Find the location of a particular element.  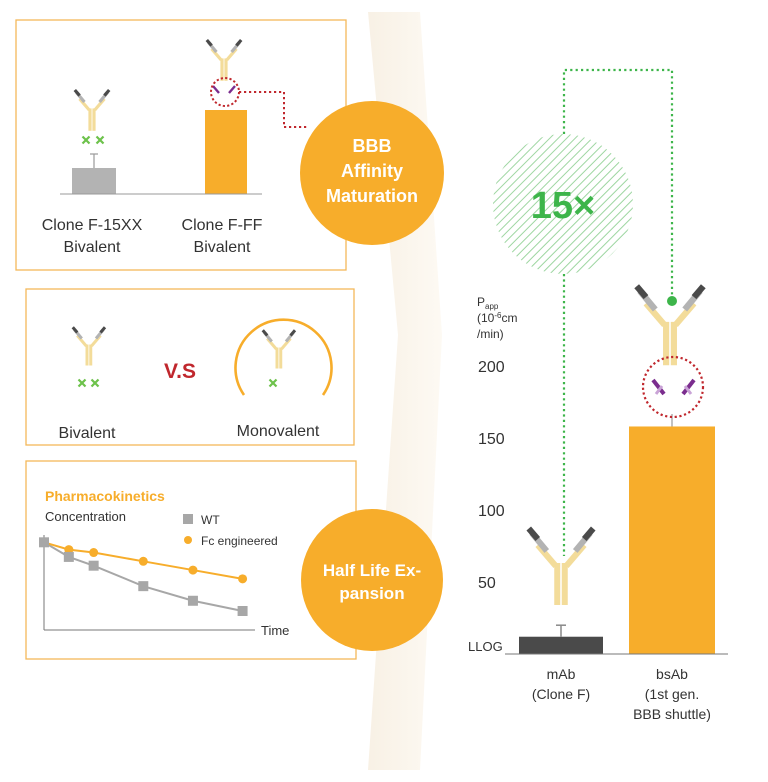

fold-change-circle is located at coordinates (563, 204).